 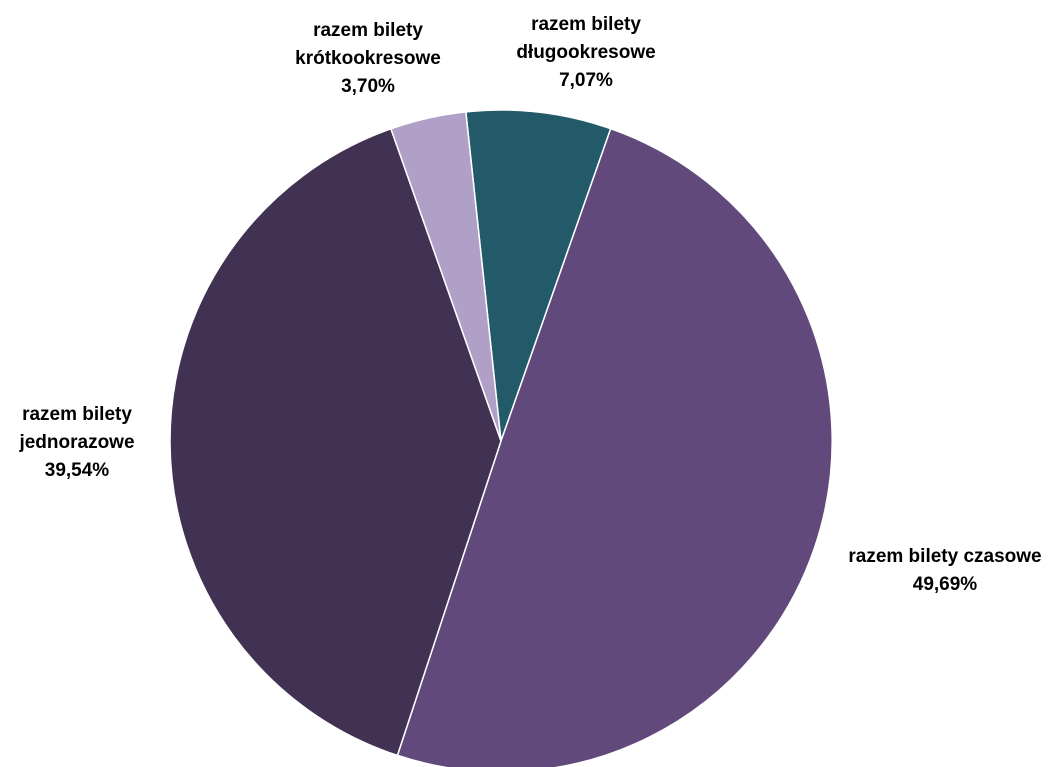 What do you see at coordinates (586, 80) in the screenshot?
I see `data-label-value: 7,07%` at bounding box center [586, 80].